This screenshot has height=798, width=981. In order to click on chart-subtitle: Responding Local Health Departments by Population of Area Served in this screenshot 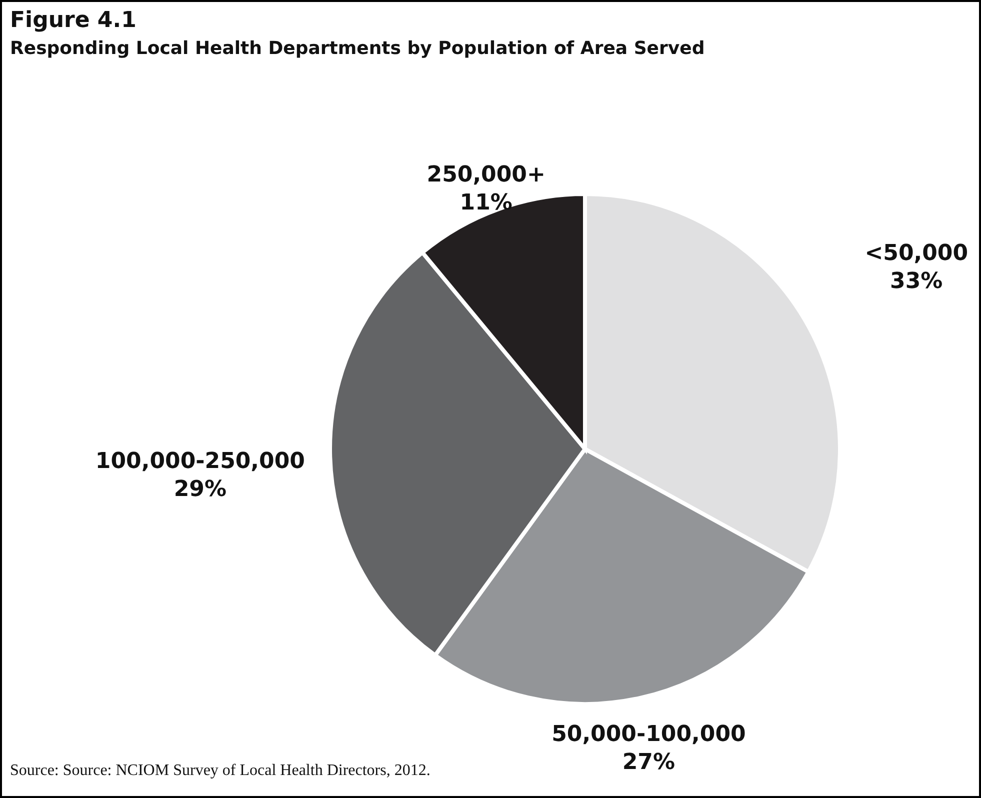, I will do `click(357, 48)`.